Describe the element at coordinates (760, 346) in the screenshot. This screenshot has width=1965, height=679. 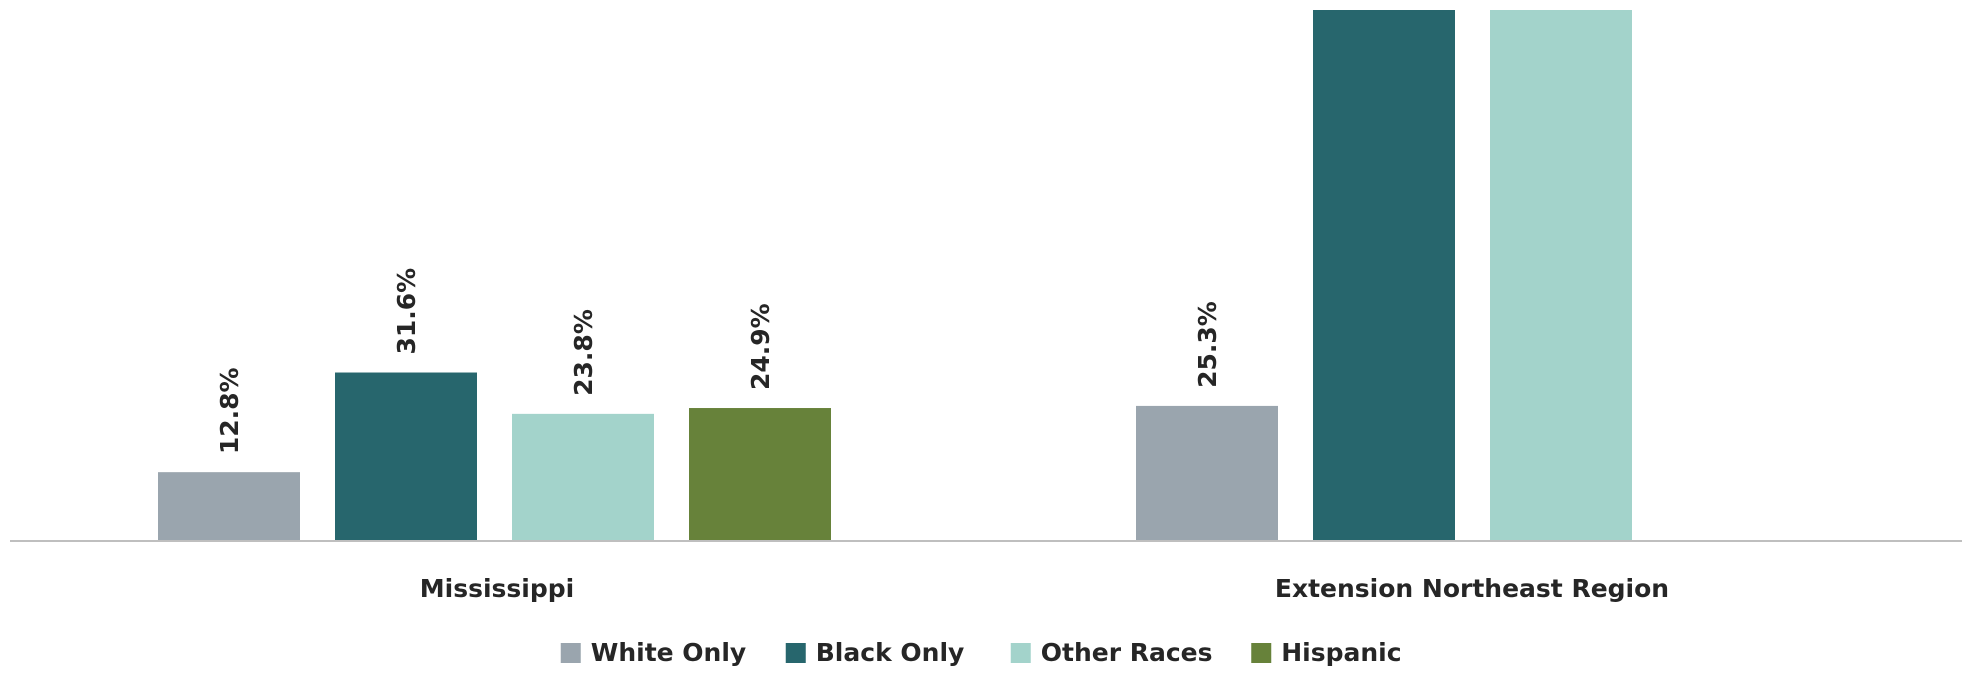
I see `data-label-mississippi-hispanic: 24.9%` at that location.